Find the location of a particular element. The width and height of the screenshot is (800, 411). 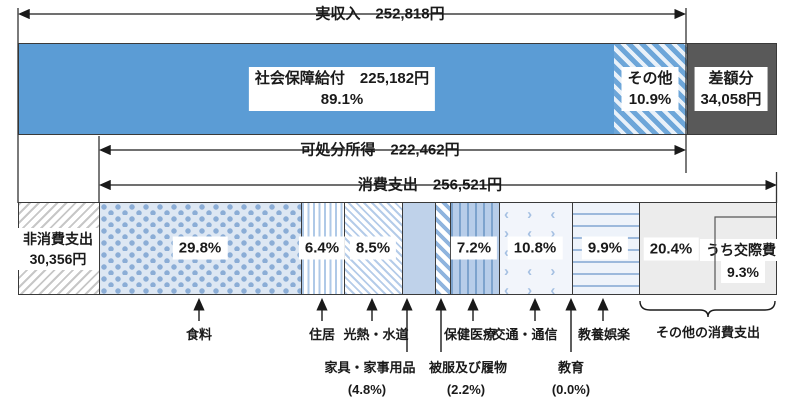

social-security-label: 社会保障給付 225,182円 is located at coordinates (342, 78).